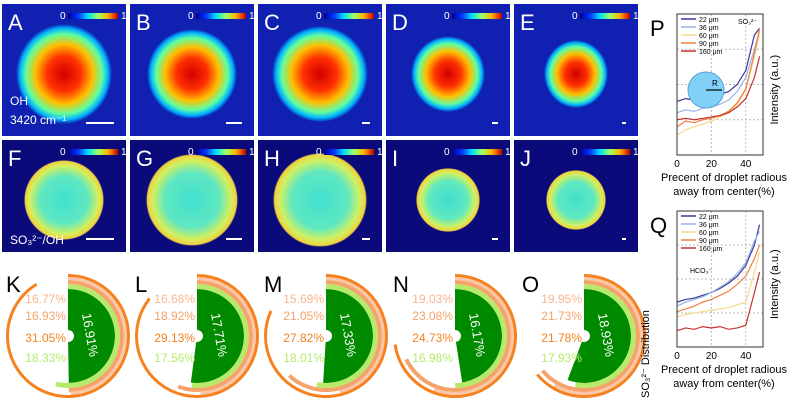  I want to click on radial-chart-K: 18.33%16.93%16.77%31.05% 16.91%K, so click(67, 335).